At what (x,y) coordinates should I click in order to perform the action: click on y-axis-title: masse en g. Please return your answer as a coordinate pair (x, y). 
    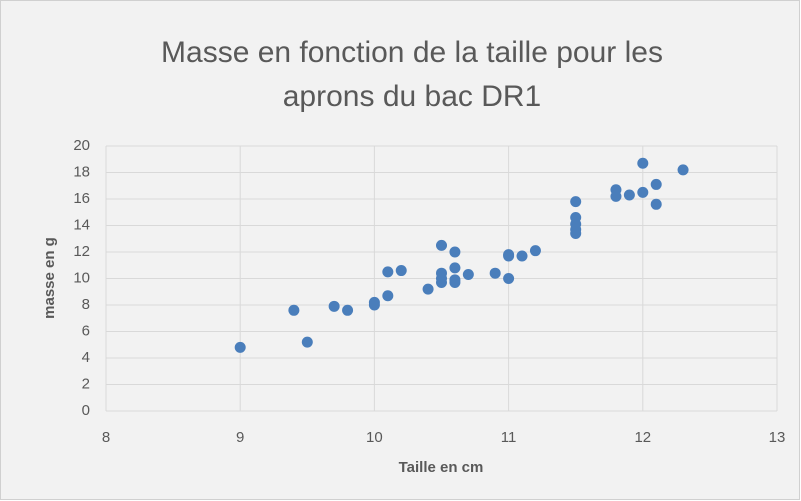
    Looking at the image, I should click on (49, 278).